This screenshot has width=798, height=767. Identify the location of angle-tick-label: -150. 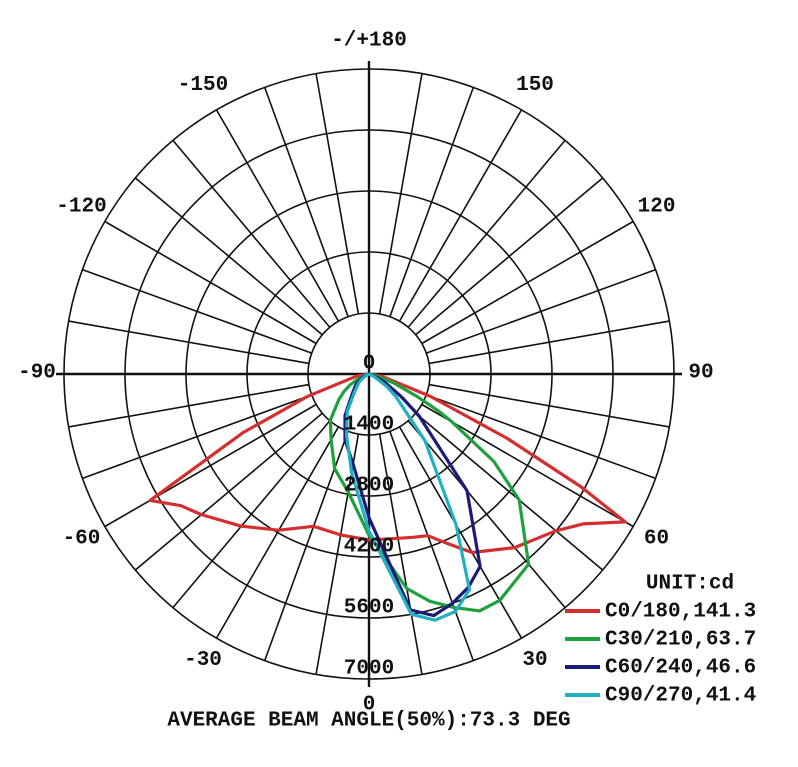
(203, 85).